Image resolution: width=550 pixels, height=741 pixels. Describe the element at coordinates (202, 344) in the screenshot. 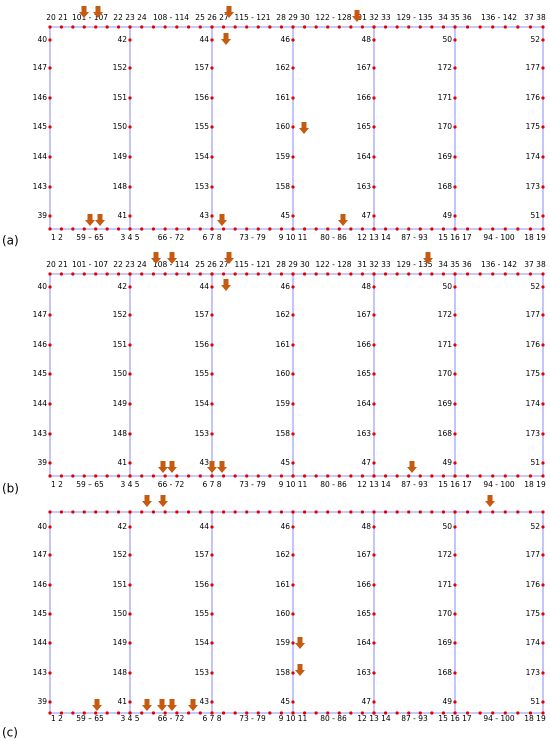

I see `node-label: 156` at that location.